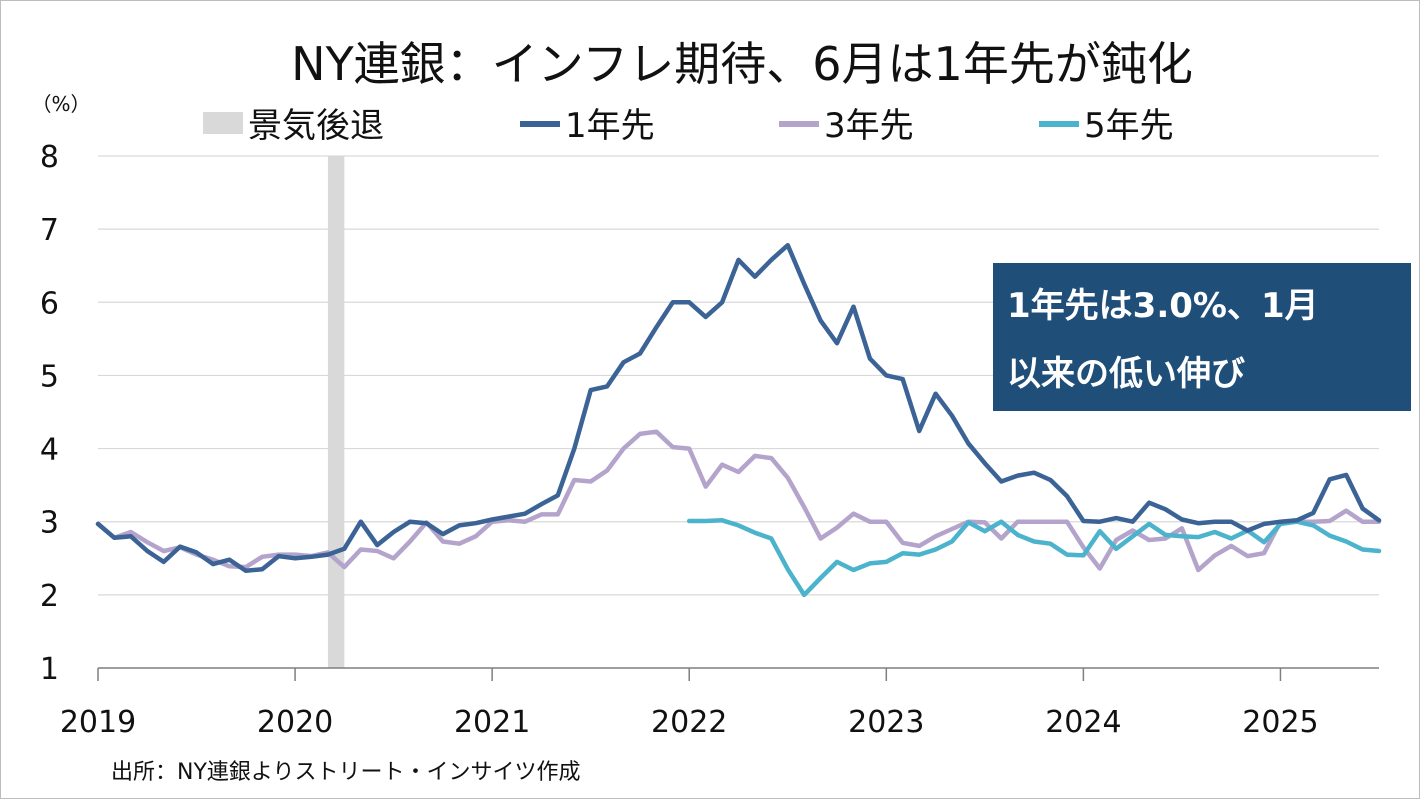  What do you see at coordinates (742, 64) in the screenshot?
I see `chart-title: NY連銀：インフレ期待、6月は1年先が鈍化` at bounding box center [742, 64].